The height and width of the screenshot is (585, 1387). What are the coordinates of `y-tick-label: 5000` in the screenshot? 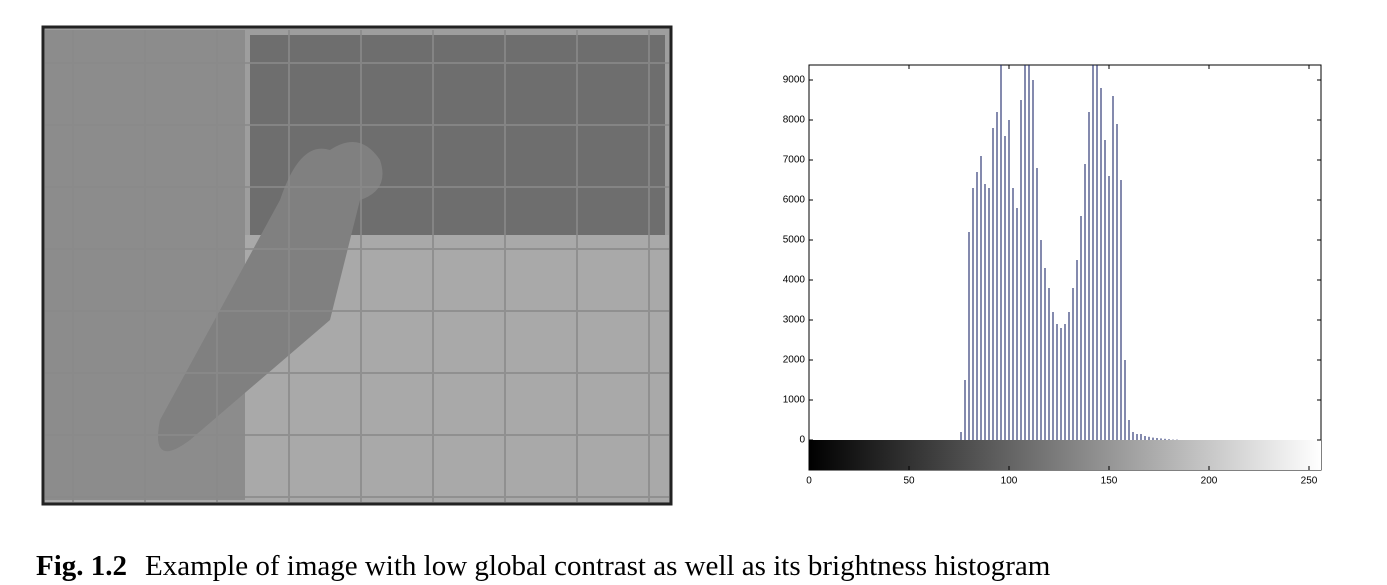 It's located at (794, 240).